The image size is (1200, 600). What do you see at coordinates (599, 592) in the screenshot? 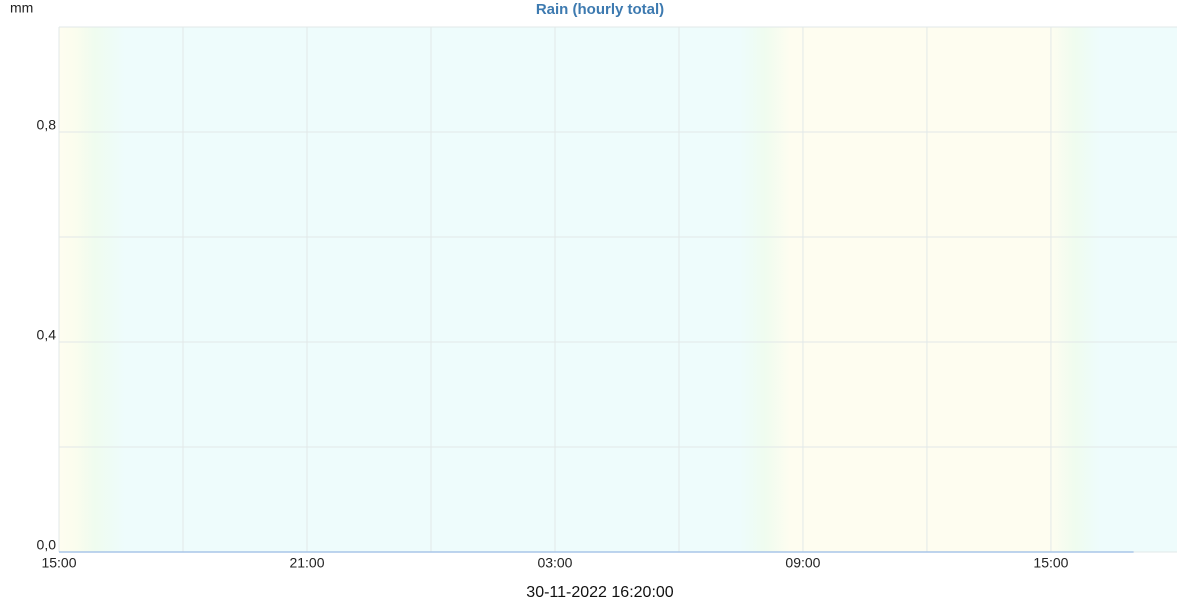
I see `footer-timestamp: 30-11-2022 16:20:00` at bounding box center [599, 592].